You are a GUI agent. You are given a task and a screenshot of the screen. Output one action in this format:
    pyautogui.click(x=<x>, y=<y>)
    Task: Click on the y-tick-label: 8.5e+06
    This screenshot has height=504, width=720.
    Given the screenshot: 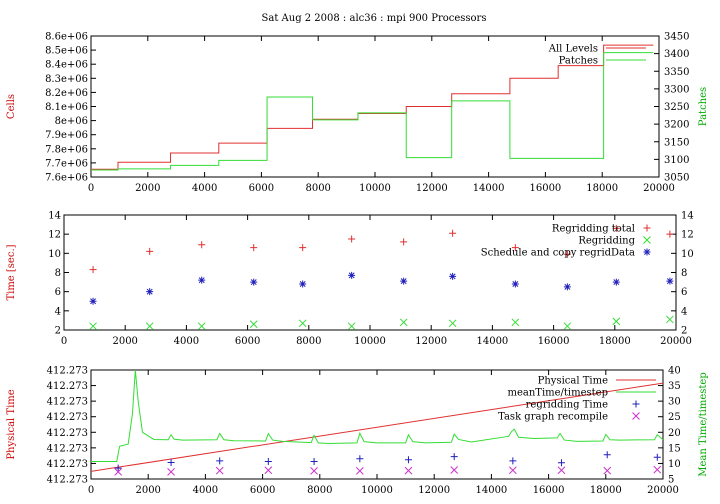 What is the action you would take?
    pyautogui.click(x=66, y=51)
    